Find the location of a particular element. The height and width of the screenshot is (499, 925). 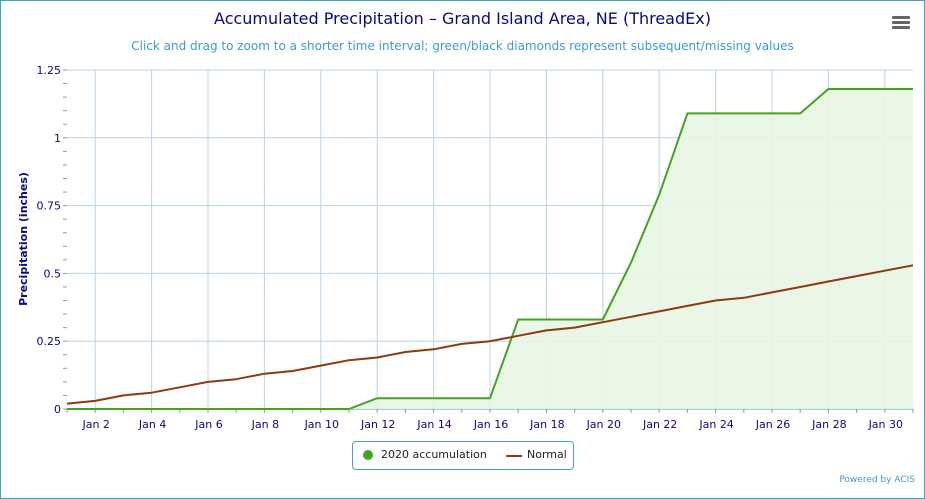

credits-link: Powered by ACIS is located at coordinates (877, 480).